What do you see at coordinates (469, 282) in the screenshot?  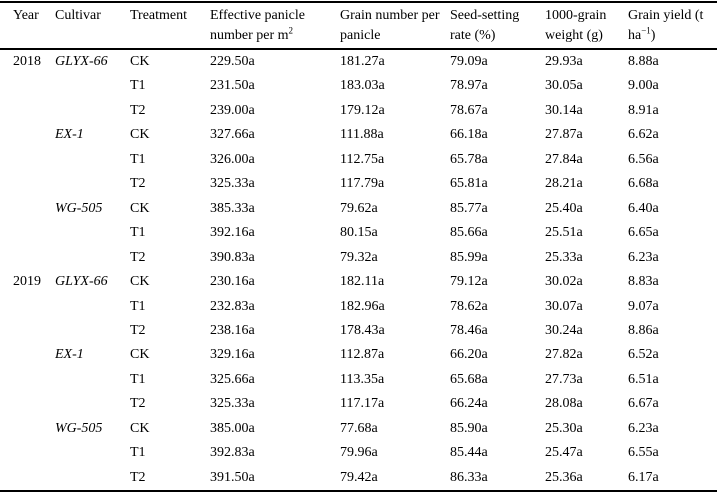 I see `cell-seed-setting: 79.12a` at bounding box center [469, 282].